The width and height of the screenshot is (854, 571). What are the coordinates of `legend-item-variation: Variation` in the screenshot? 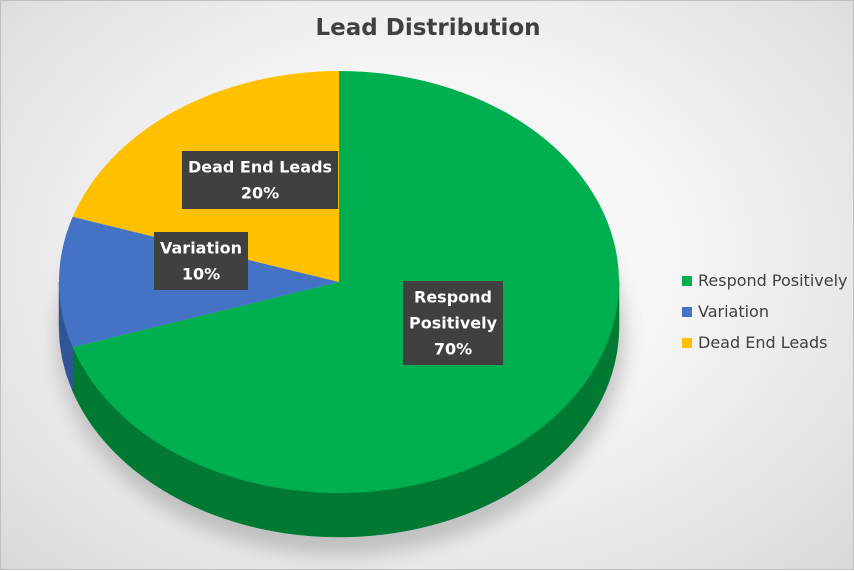 It's located at (765, 311).